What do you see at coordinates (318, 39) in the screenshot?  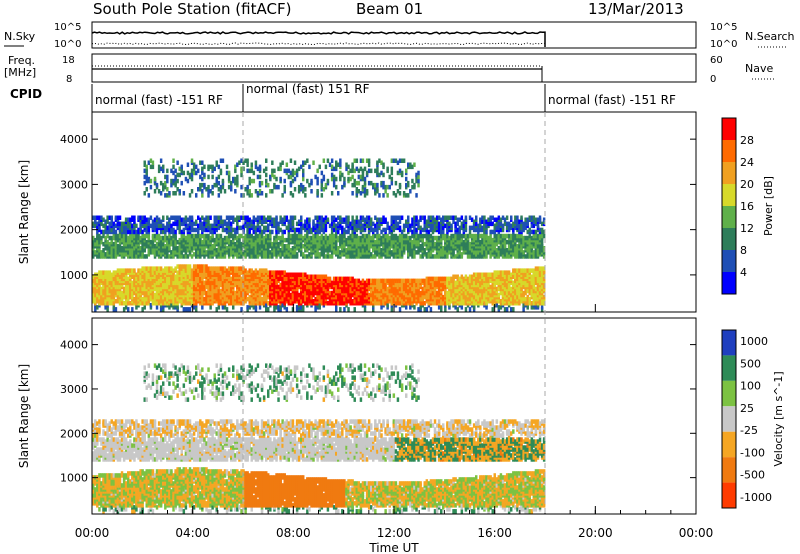 I see `noise-sky-line` at bounding box center [318, 39].